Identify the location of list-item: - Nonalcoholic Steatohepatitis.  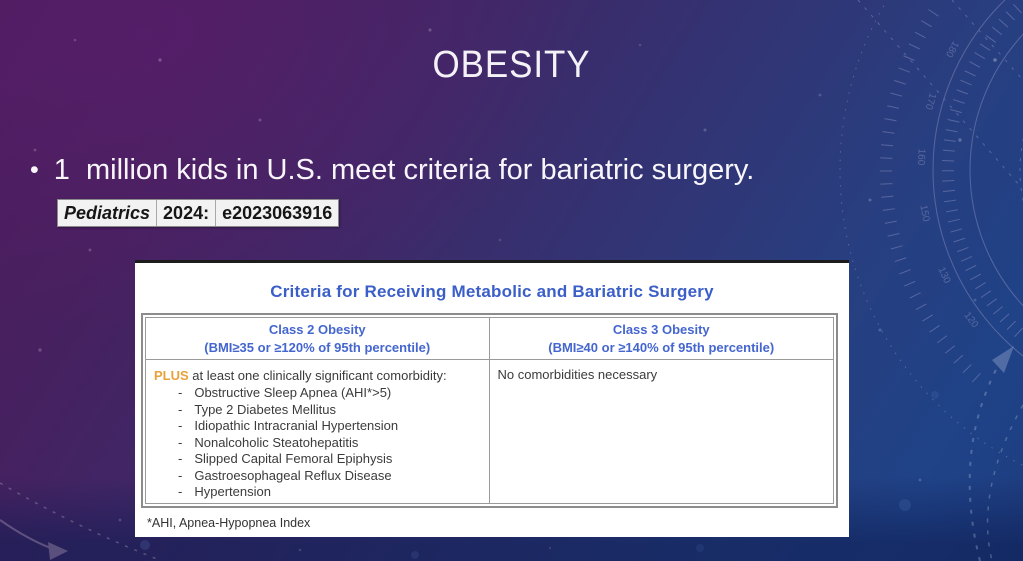
(317, 443).